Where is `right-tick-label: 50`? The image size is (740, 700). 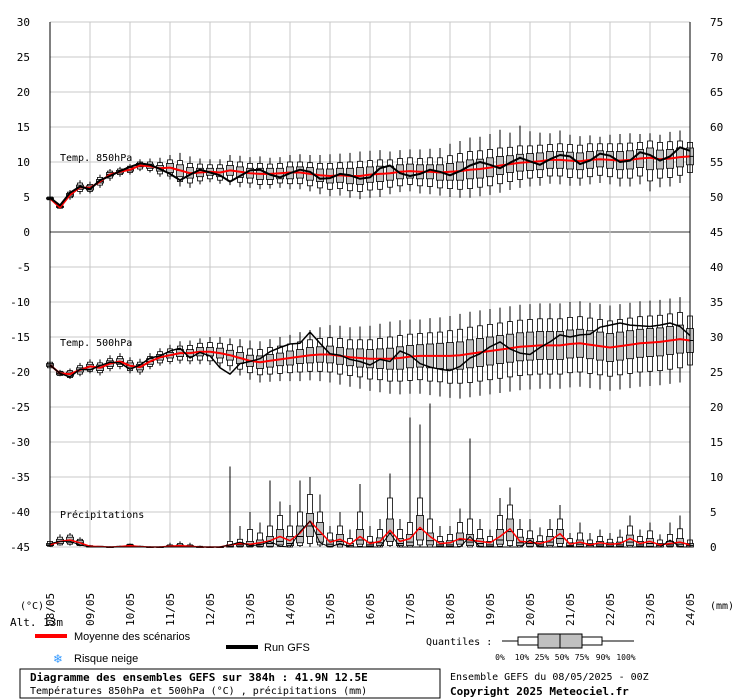 right-tick-label: 50 is located at coordinates (716, 197).